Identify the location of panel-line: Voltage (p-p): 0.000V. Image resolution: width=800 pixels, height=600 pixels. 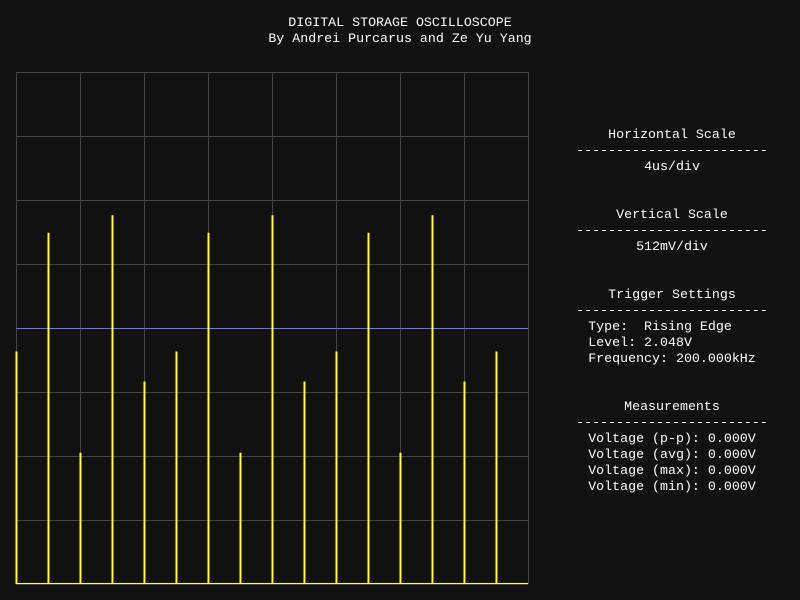
(672, 438).